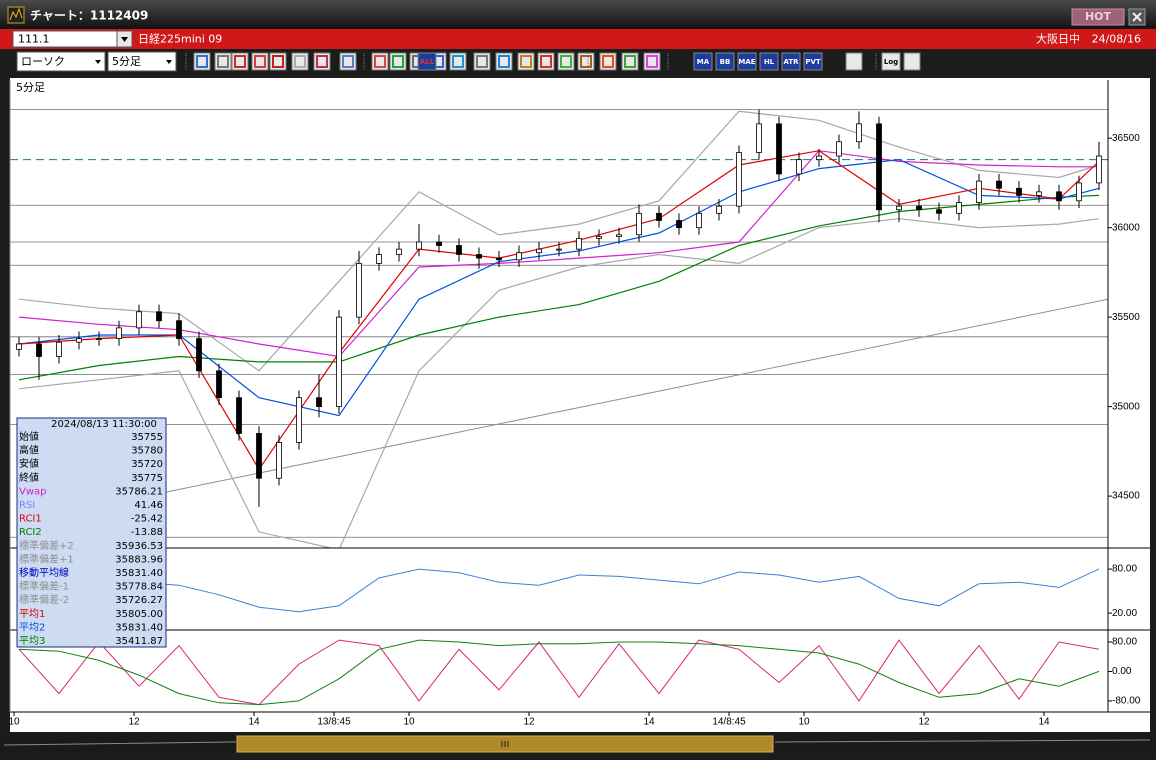  I want to click on info-label: 標準偏差-1, so click(44, 586).